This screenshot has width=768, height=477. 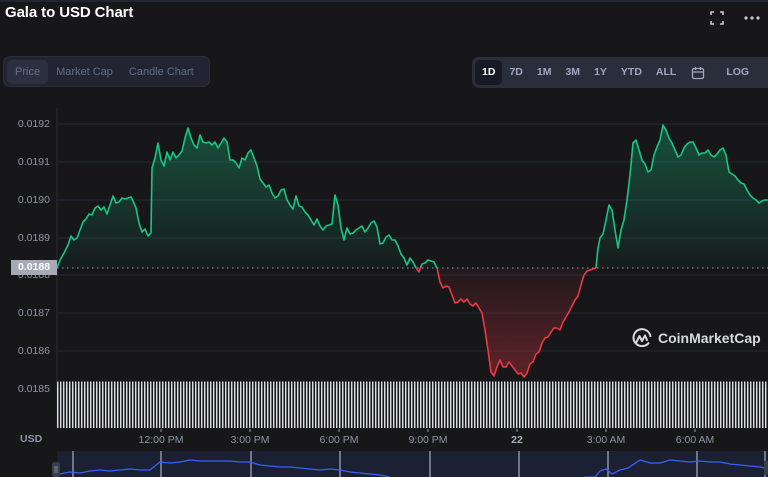 What do you see at coordinates (489, 72) in the screenshot?
I see `range-1d: 1D` at bounding box center [489, 72].